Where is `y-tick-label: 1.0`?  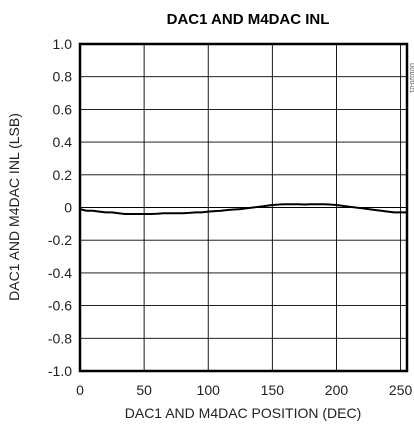 y-tick-label: 1.0 is located at coordinates (63, 44).